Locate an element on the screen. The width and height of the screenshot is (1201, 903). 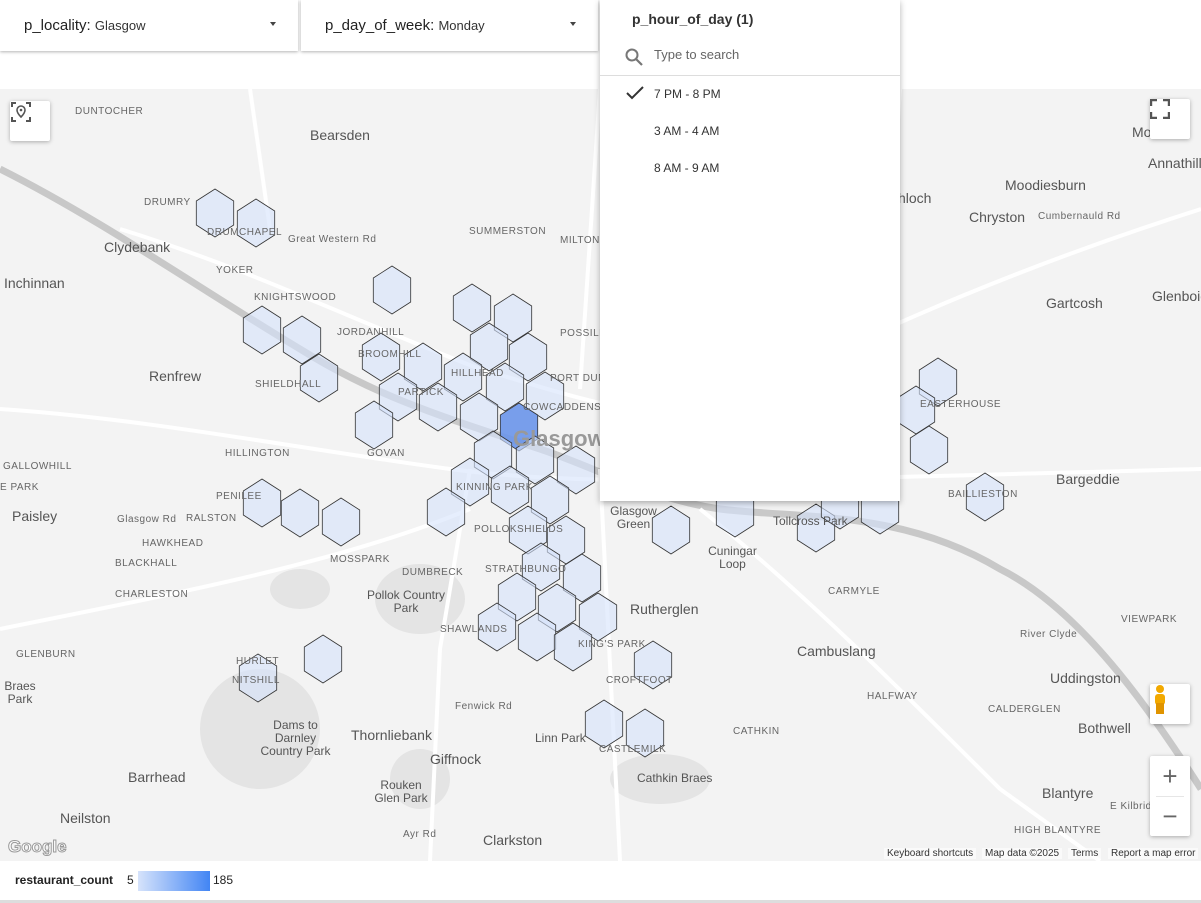
area-label: EASTERHOUSE is located at coordinates (961, 404).